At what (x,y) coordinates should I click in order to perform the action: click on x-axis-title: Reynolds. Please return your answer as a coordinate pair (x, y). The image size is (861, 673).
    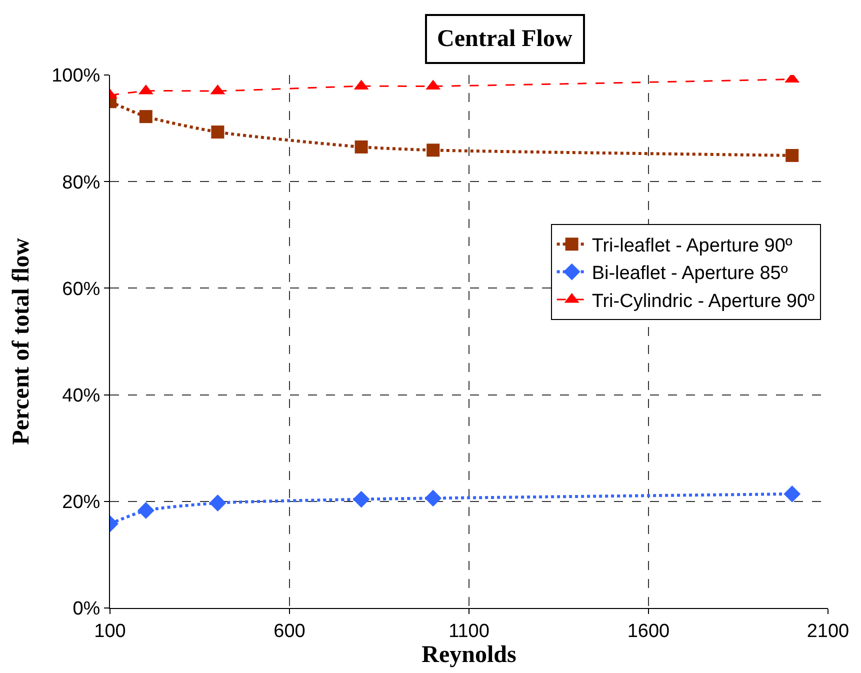
    Looking at the image, I should click on (469, 655).